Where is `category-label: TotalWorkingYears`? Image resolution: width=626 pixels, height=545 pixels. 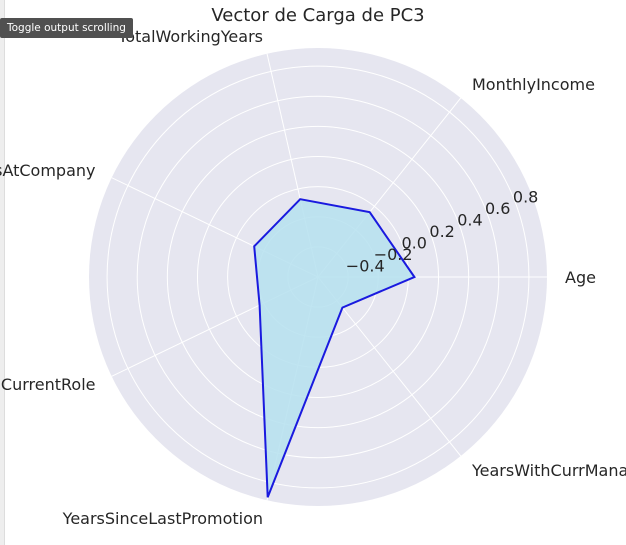
category-label: TotalWorkingYears is located at coordinates (190, 36).